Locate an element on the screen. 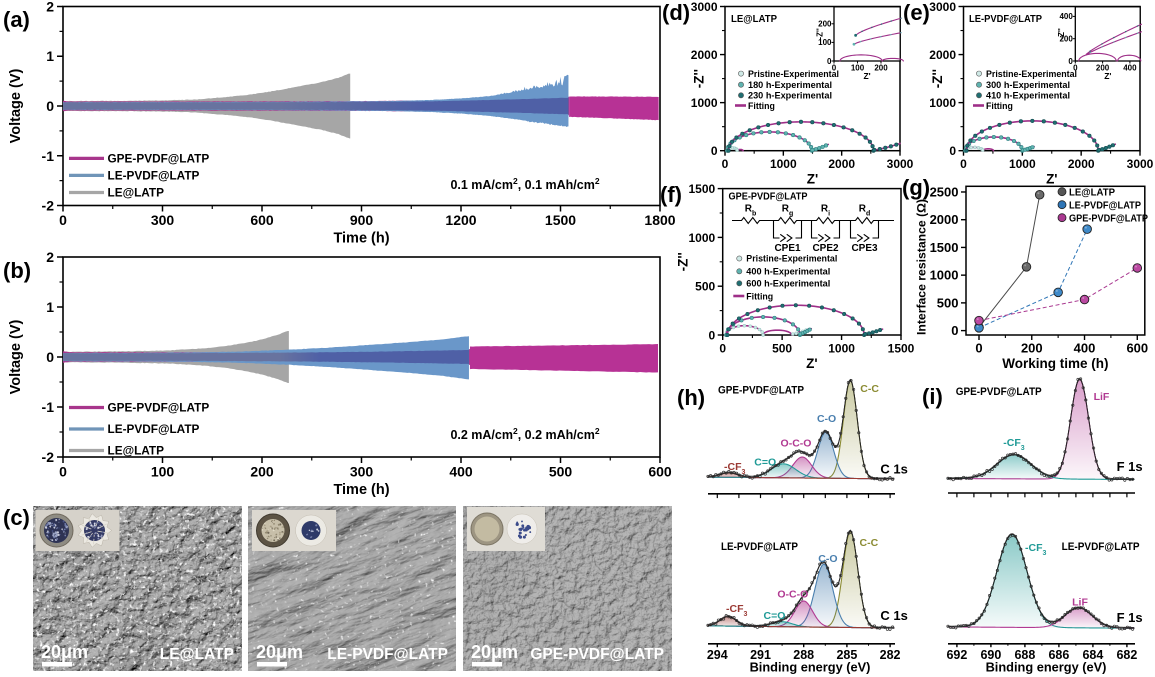 This screenshot has height=677, width=1155. svg-text: 692 is located at coordinates (956, 655).